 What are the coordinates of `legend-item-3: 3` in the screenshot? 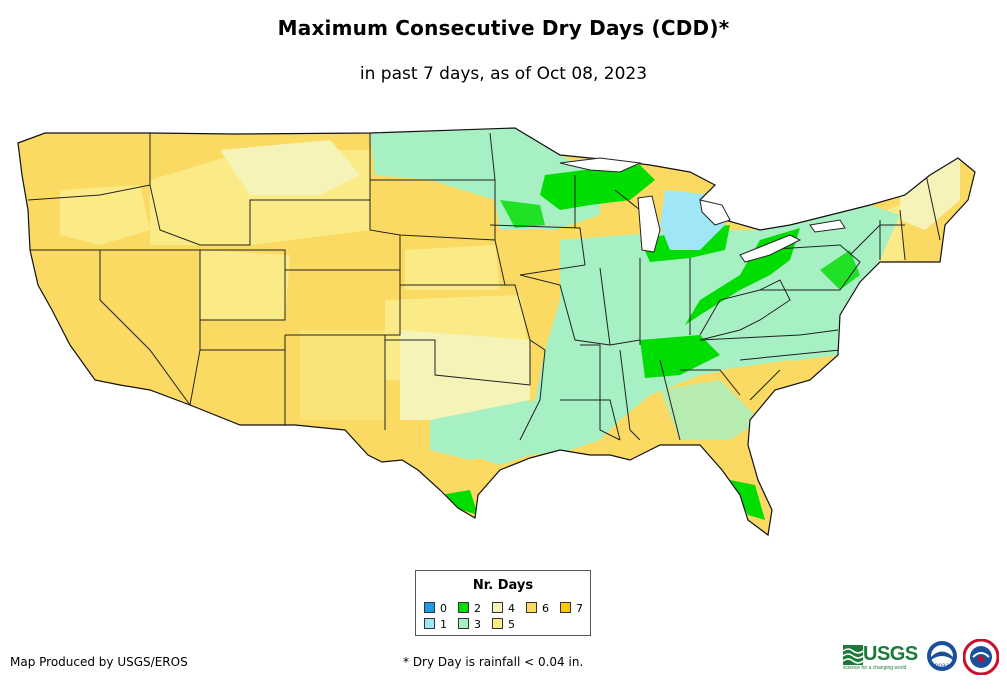 It's located at (469, 624).